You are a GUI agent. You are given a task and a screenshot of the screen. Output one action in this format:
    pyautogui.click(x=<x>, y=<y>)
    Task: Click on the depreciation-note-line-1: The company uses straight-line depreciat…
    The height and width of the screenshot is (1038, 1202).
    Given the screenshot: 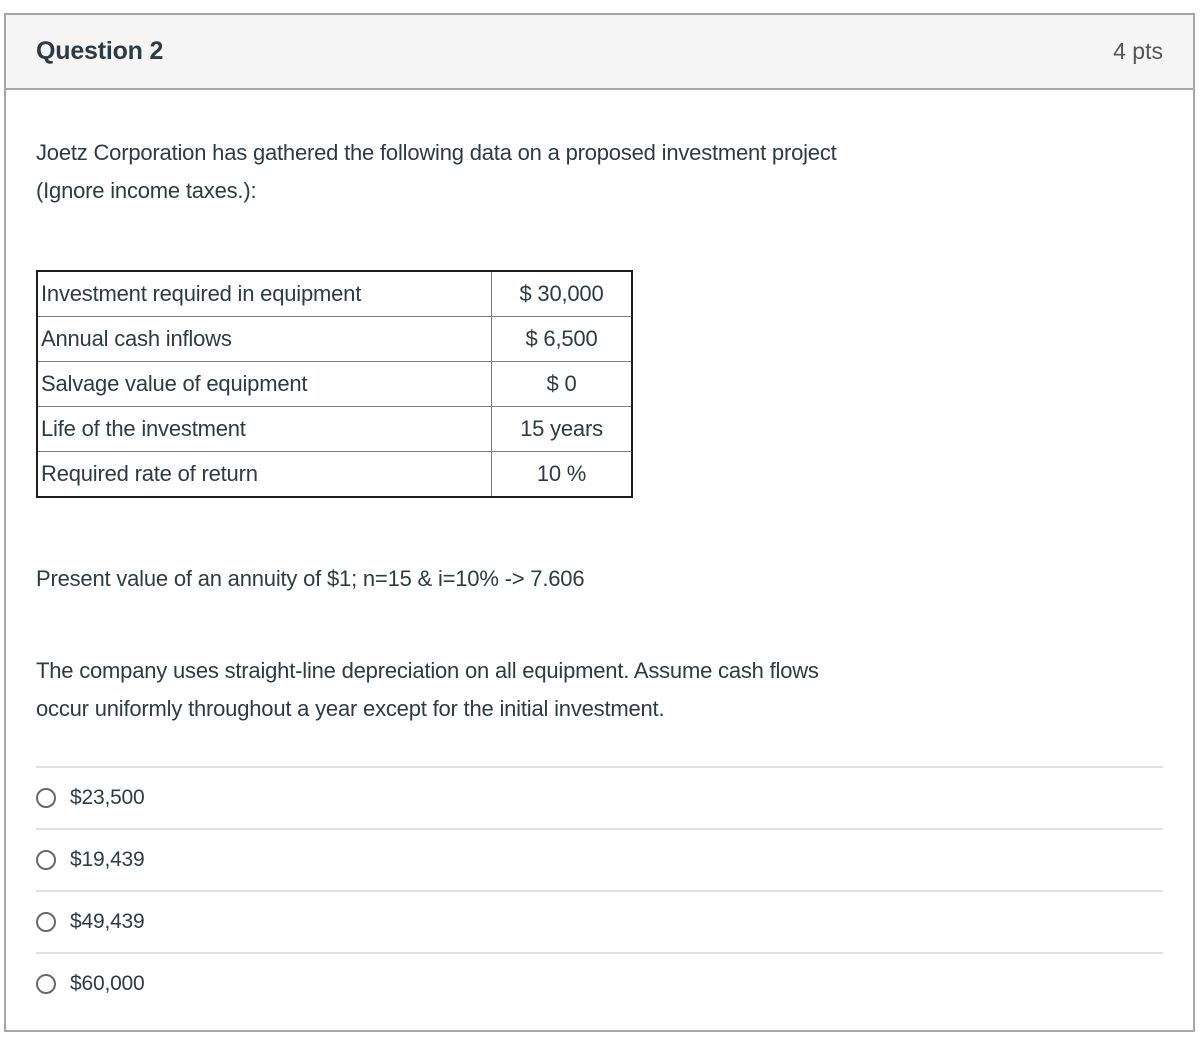 What is the action you would take?
    pyautogui.click(x=427, y=670)
    